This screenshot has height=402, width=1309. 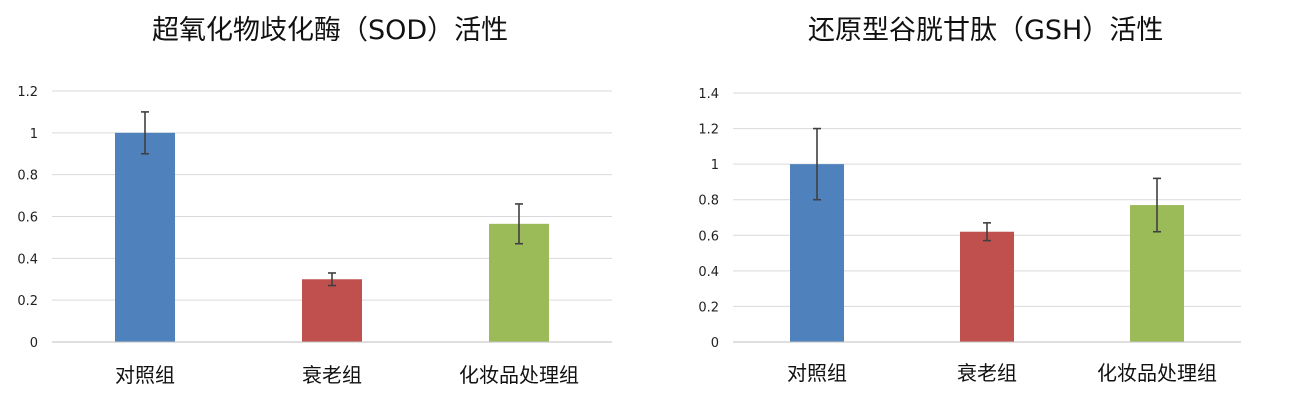 What do you see at coordinates (330, 30) in the screenshot?
I see `sod-chart-title: 超氧化物歧化酶（SOD）活性` at bounding box center [330, 30].